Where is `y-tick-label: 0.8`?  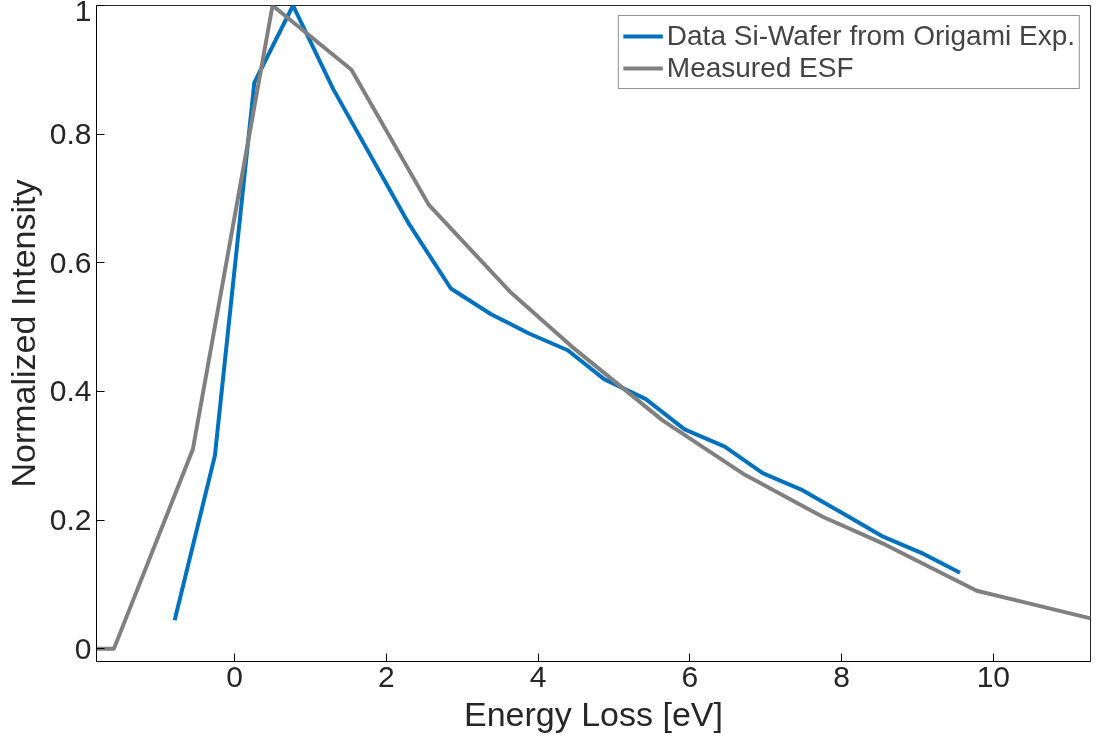 y-tick-label: 0.8 is located at coordinates (70, 134).